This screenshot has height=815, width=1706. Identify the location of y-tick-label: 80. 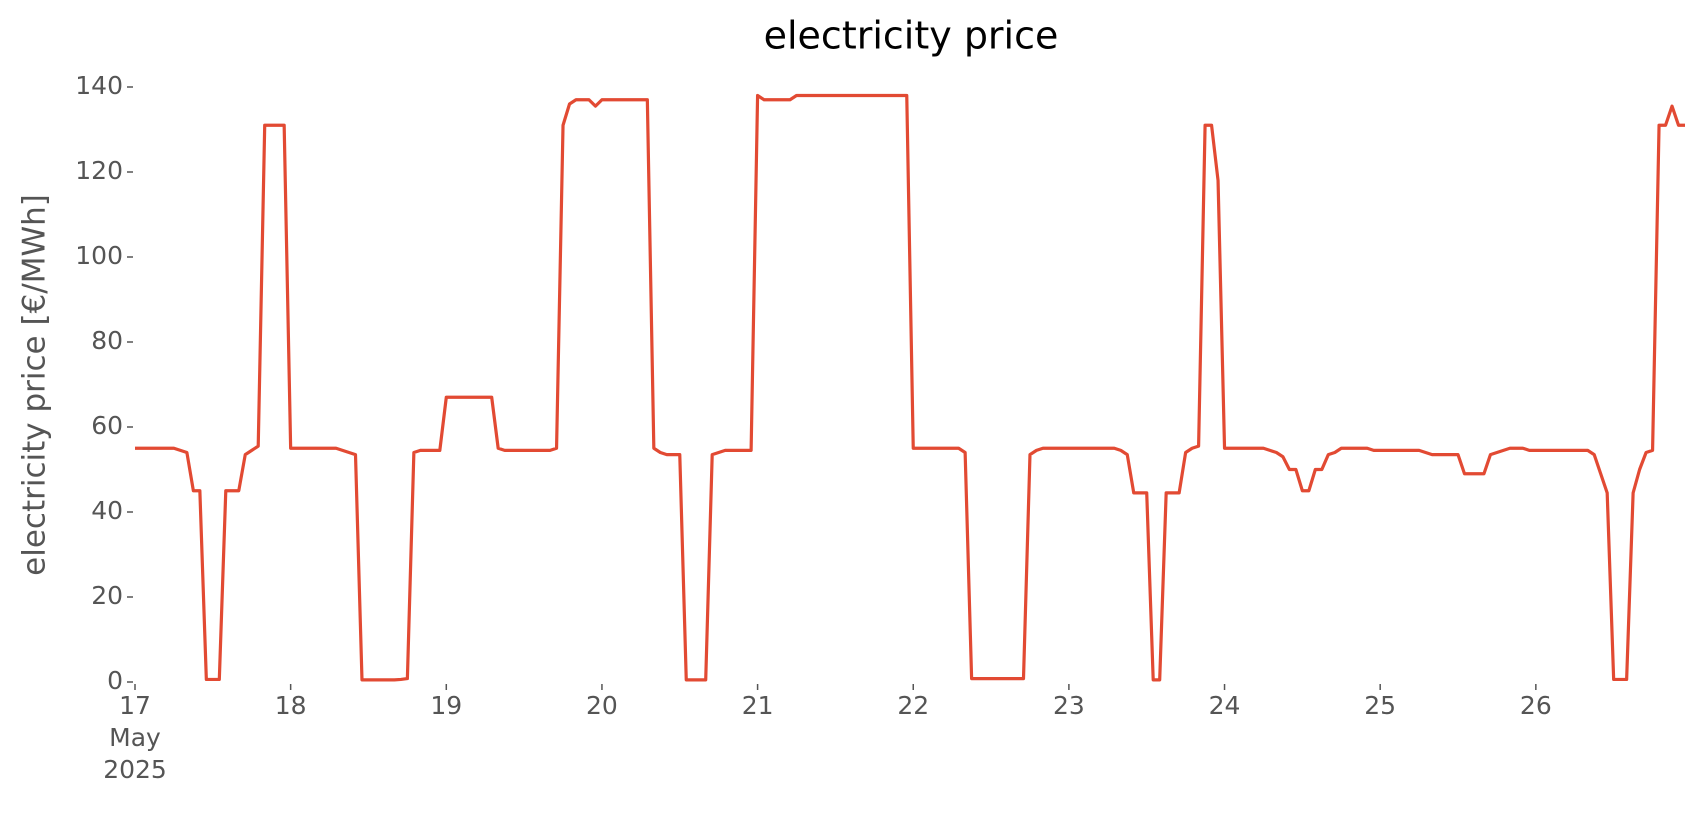
(107, 340).